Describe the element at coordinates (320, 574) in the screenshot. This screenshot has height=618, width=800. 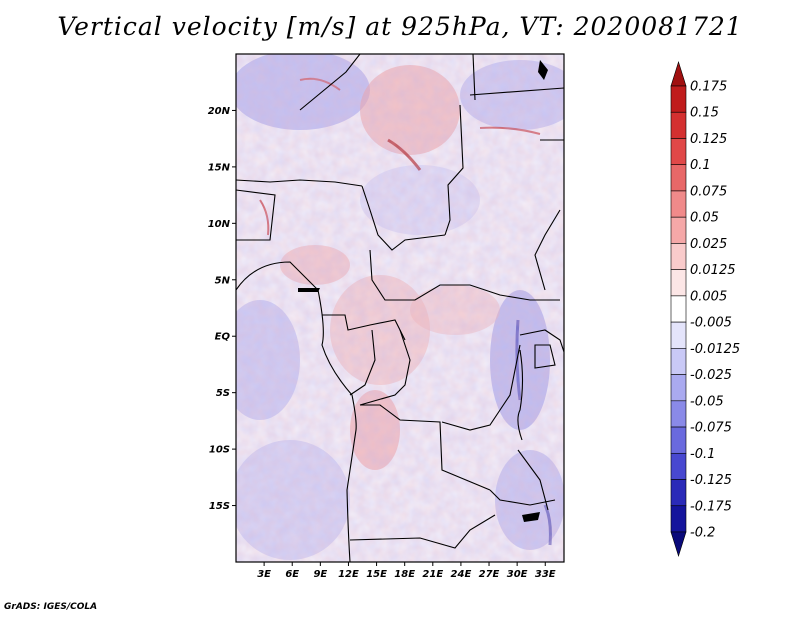
I see `lon-tick-label: 9E` at that location.